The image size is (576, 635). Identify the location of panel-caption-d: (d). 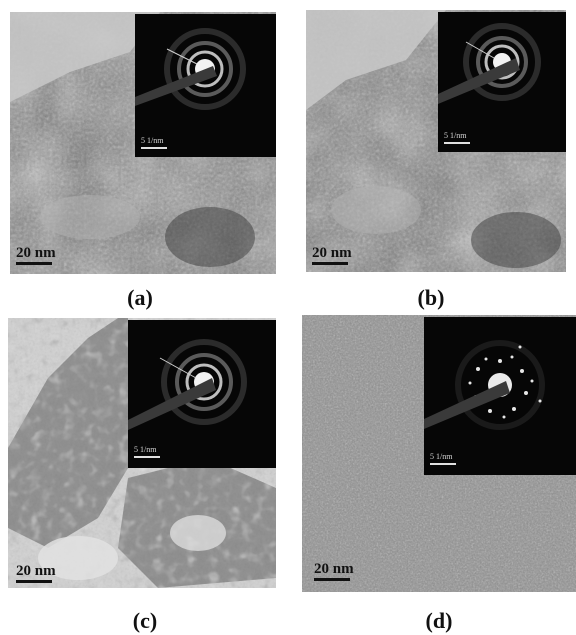
(439, 620).